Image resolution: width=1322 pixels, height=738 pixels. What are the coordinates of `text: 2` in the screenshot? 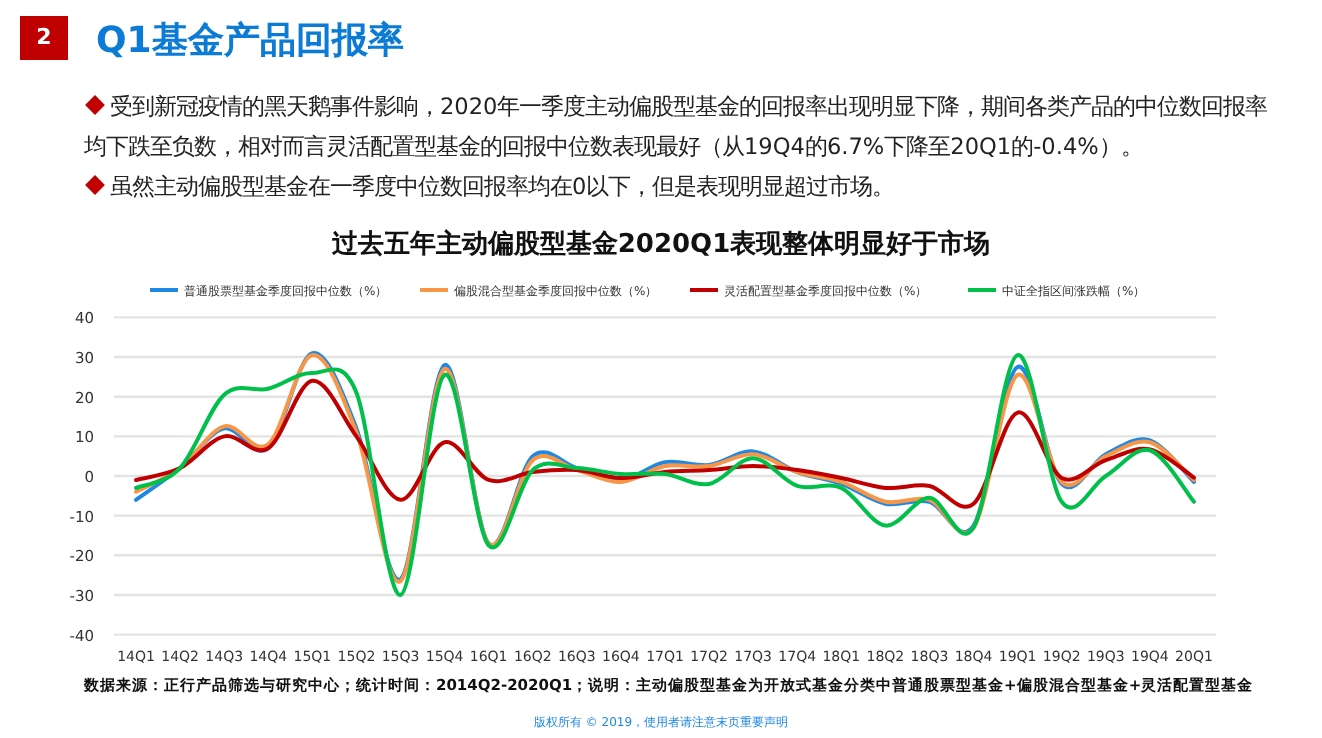 It's located at (44, 37).